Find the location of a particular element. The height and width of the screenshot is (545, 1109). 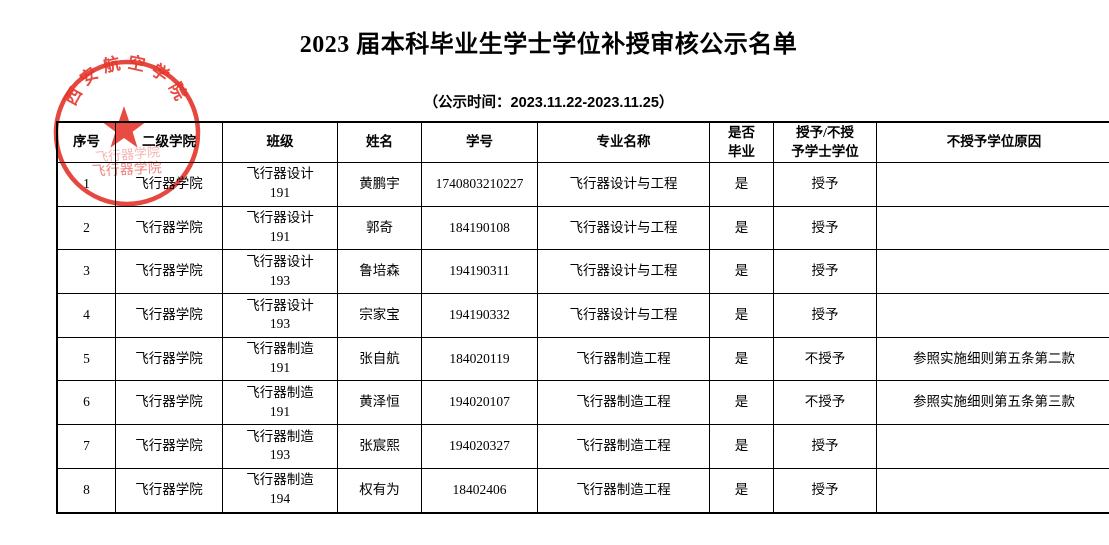

cell-index: 6 is located at coordinates (86, 403).